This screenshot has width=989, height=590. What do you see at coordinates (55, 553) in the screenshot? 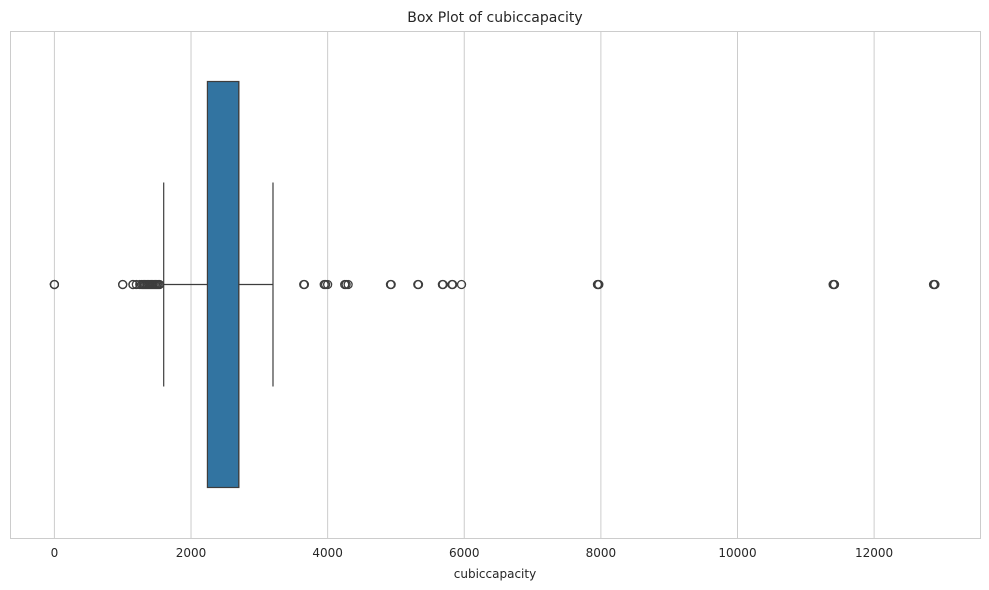
I see `x-tick-label: 0` at bounding box center [55, 553].